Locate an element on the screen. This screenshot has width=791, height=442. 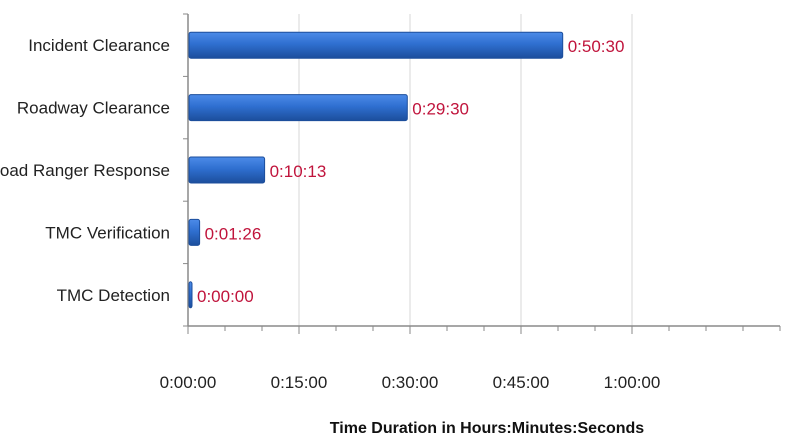
category-label: Road Ranger Response is located at coordinates (85, 170).